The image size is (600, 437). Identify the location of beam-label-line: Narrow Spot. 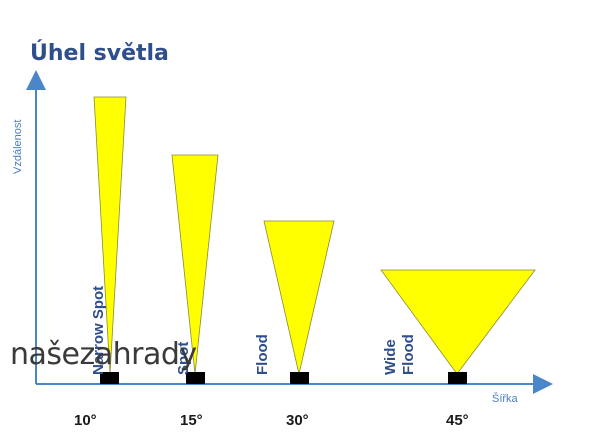
(98, 330).